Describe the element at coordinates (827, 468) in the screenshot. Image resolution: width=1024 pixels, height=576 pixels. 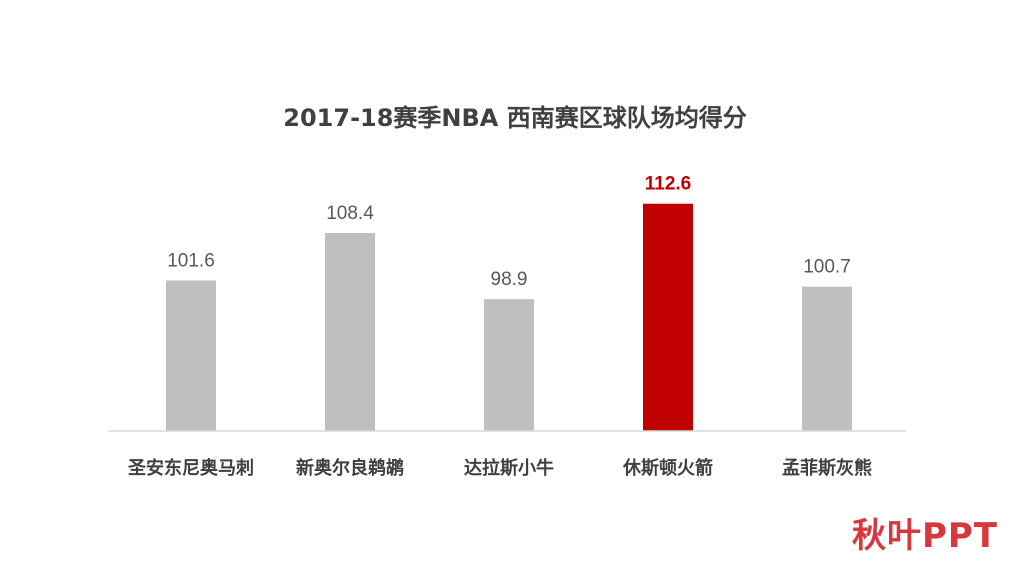
I see `category-label-5: 孟菲斯灰熊` at that location.